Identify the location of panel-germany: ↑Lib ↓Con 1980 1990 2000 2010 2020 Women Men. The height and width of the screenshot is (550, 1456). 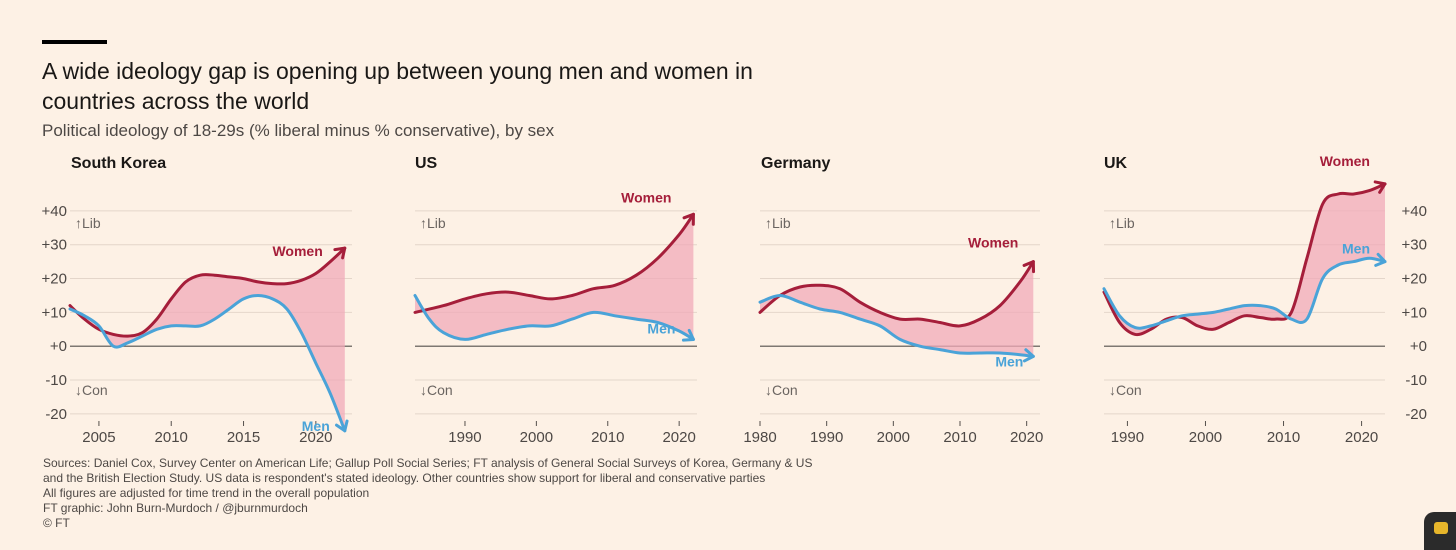
(893, 328).